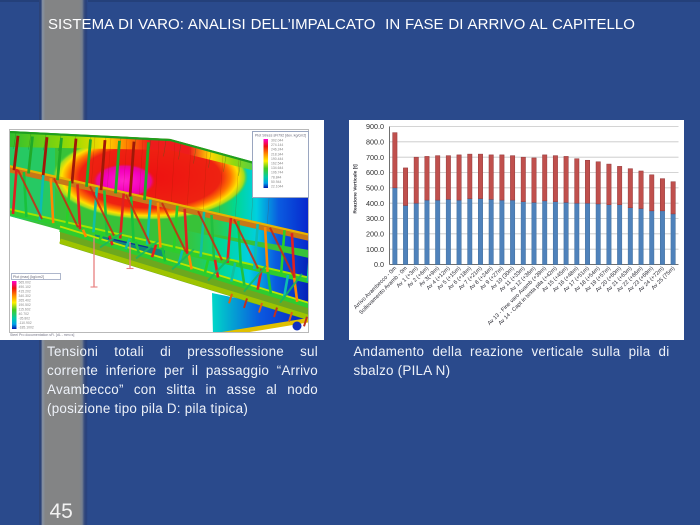 Image resolution: width=700 pixels, height=525 pixels. I want to click on svg-text: 0.0, so click(379, 264).